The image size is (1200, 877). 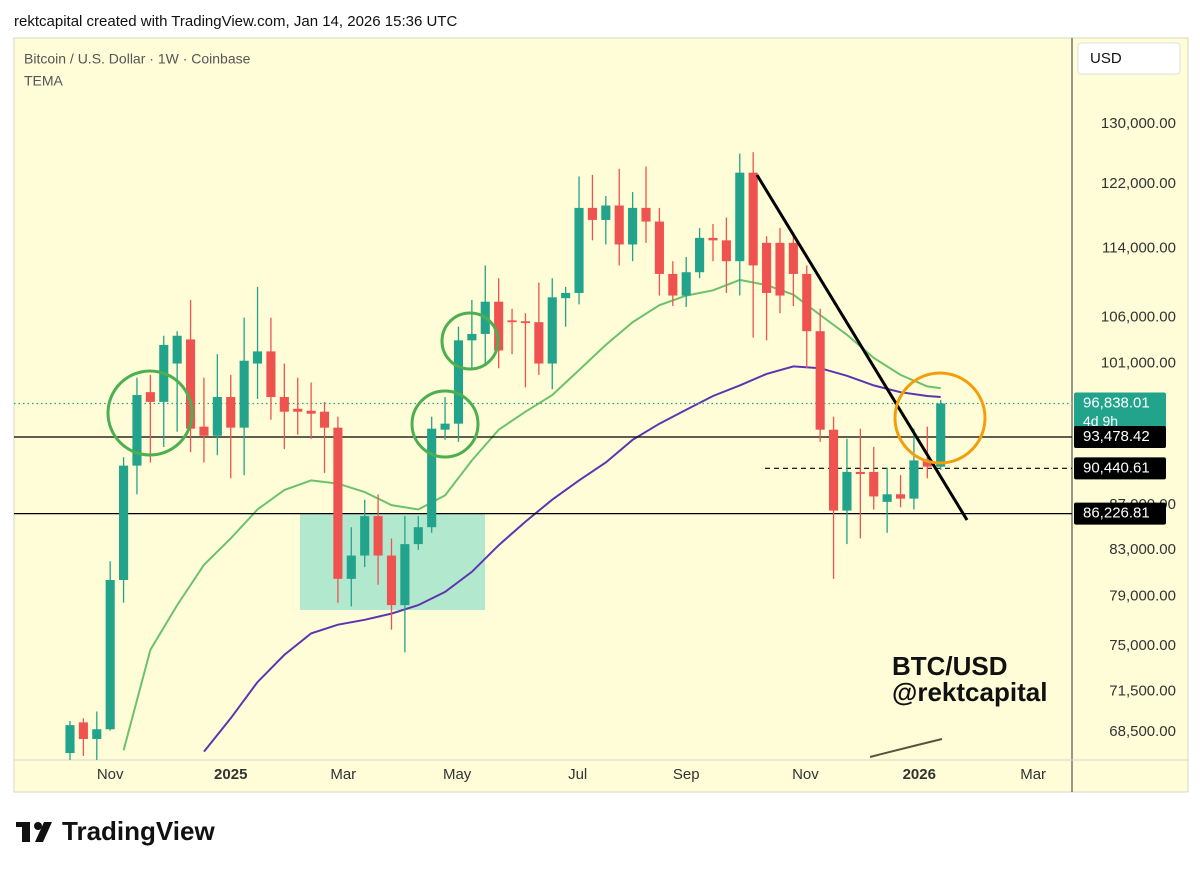 What do you see at coordinates (1142, 645) in the screenshot?
I see `y-tick-label: 75,000.00` at bounding box center [1142, 645].